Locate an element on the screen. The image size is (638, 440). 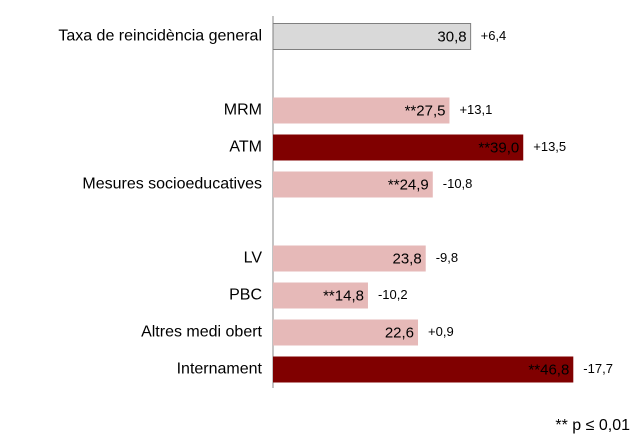
value-label: **14,8 is located at coordinates (343, 295).